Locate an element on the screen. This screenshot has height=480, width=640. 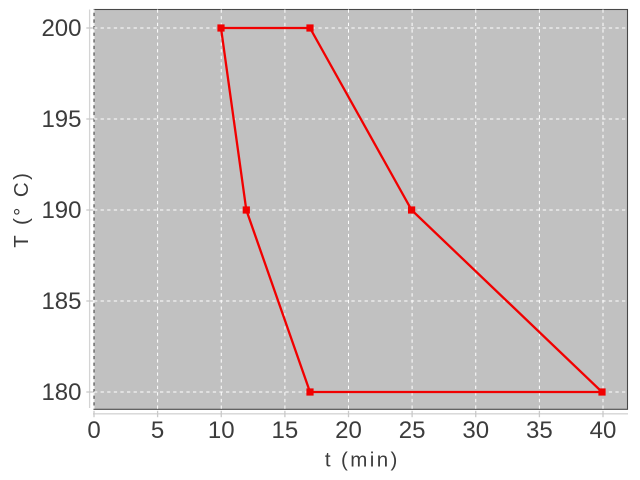
svg-text: 20 is located at coordinates (348, 430).